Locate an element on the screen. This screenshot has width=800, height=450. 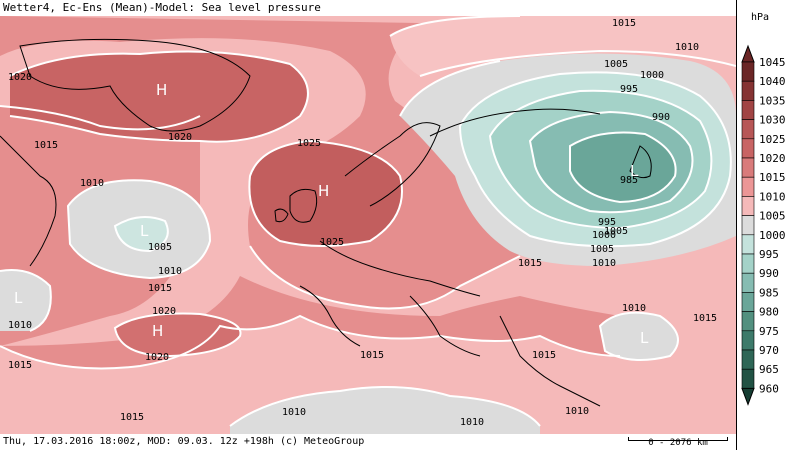
legend-level-label: 1045 is located at coordinates (772, 62).